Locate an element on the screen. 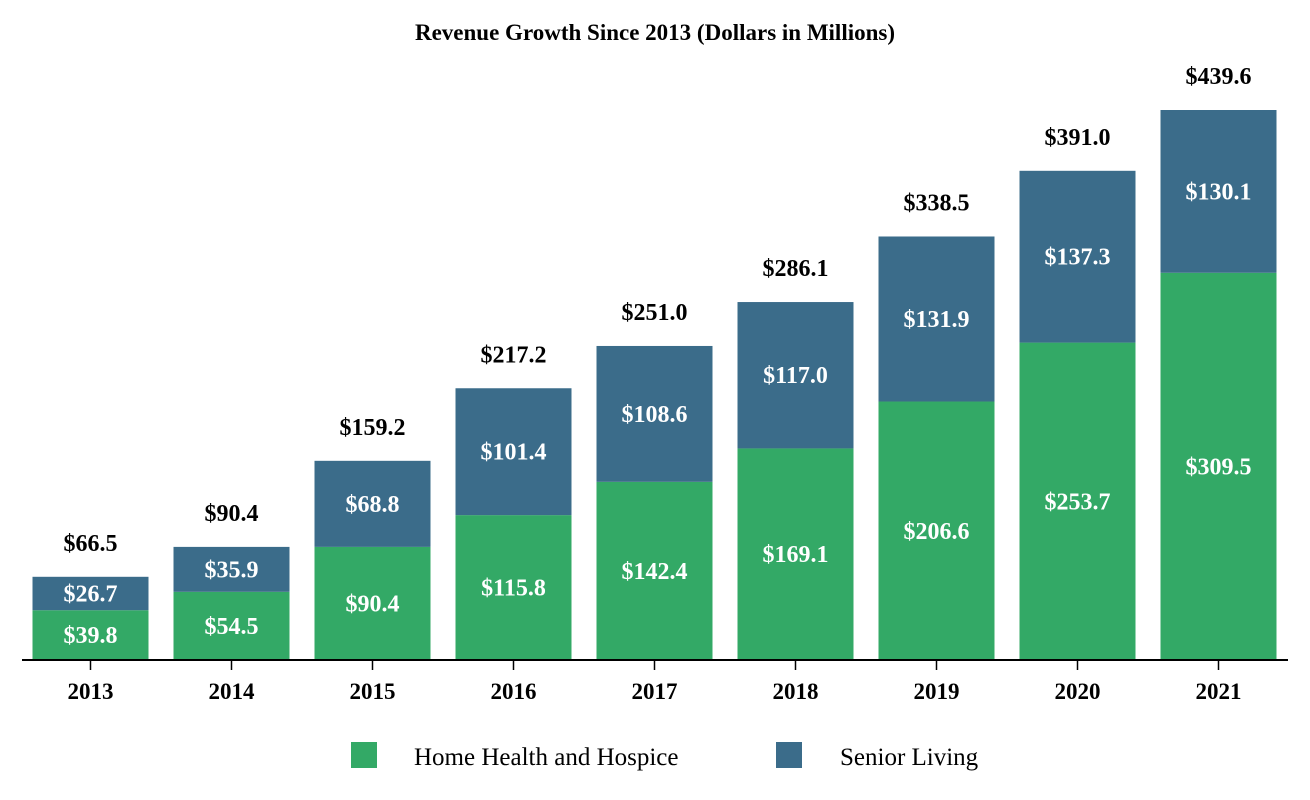 Image resolution: width=1310 pixels, height=800 pixels. total-label-2014: $90.4 is located at coordinates (232, 514).